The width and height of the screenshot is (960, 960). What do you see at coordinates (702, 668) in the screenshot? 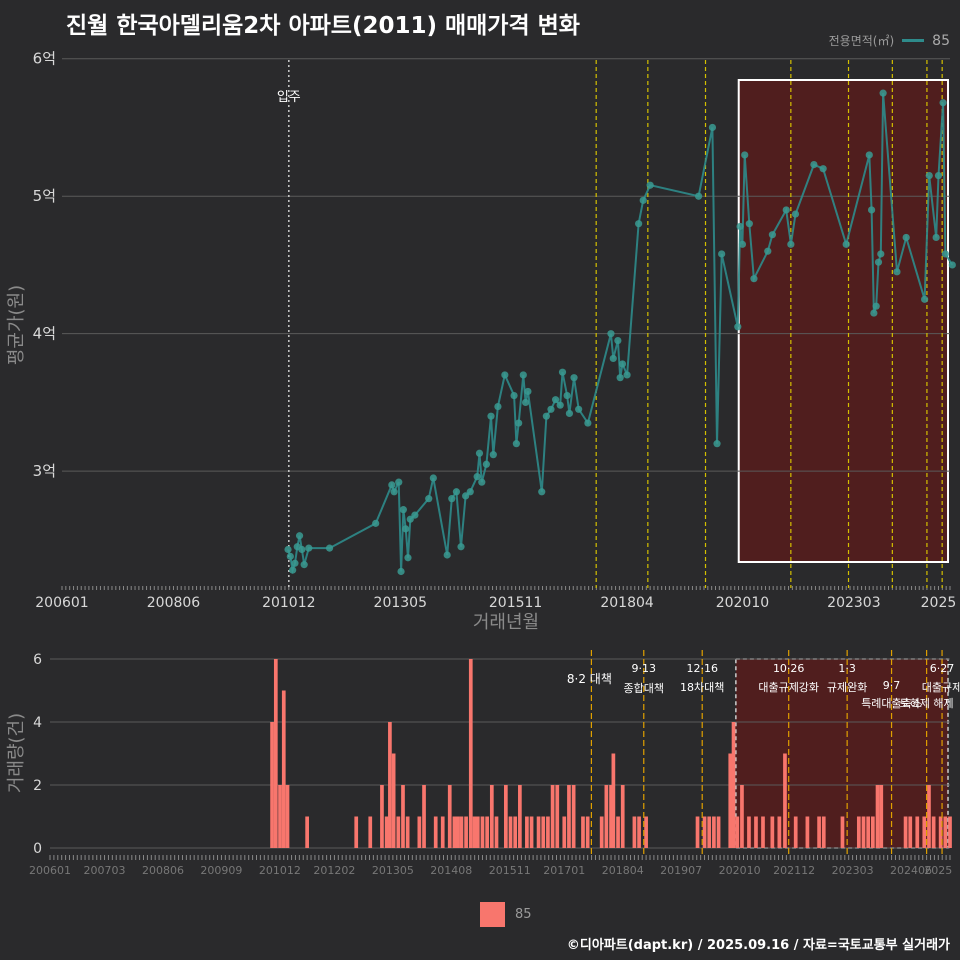
I see `policy-date-label: 12·16` at bounding box center [702, 668].